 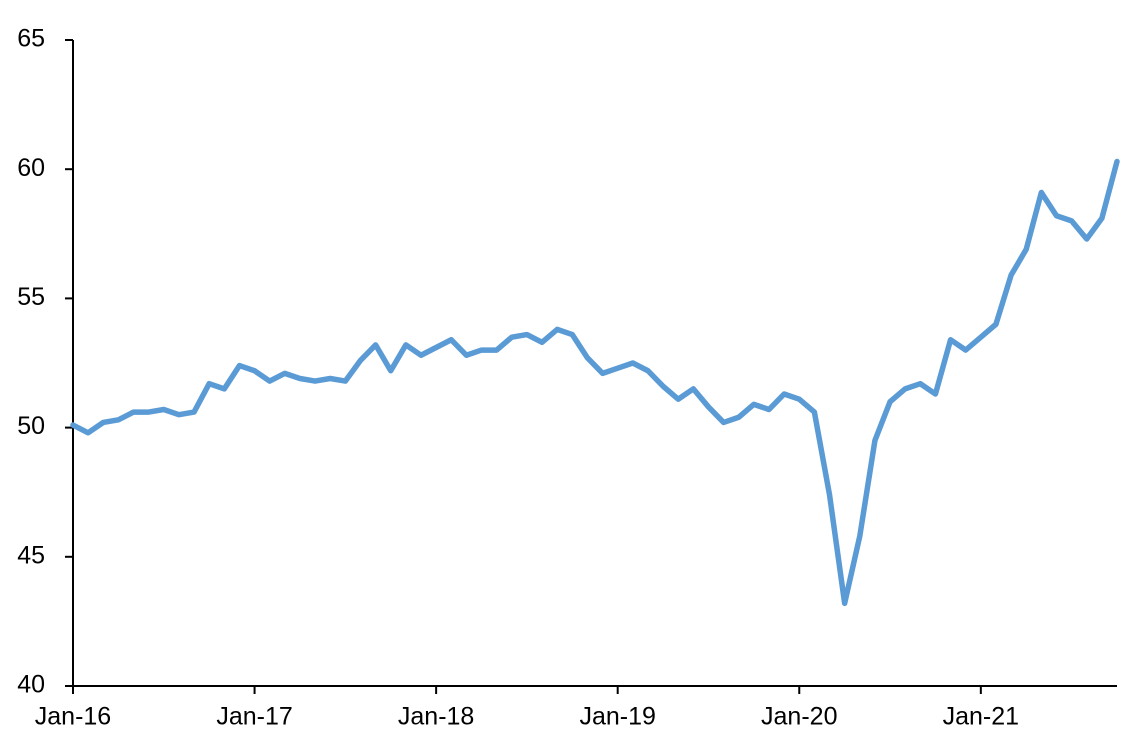 I want to click on x-tick-label: Jan-20, so click(x=799, y=717).